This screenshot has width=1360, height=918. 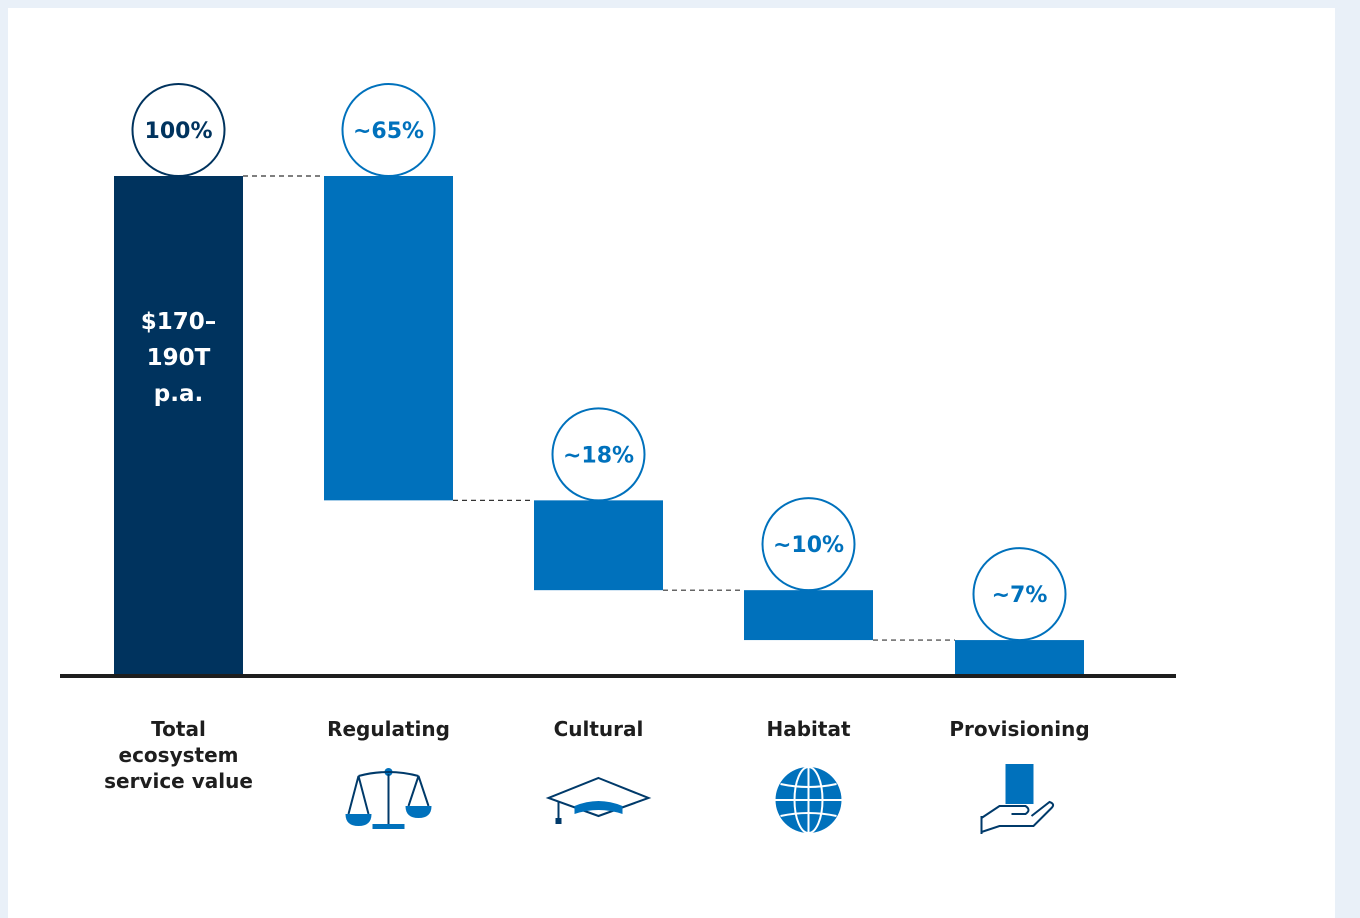 I want to click on hand-with-box-icon, so click(x=1017, y=799).